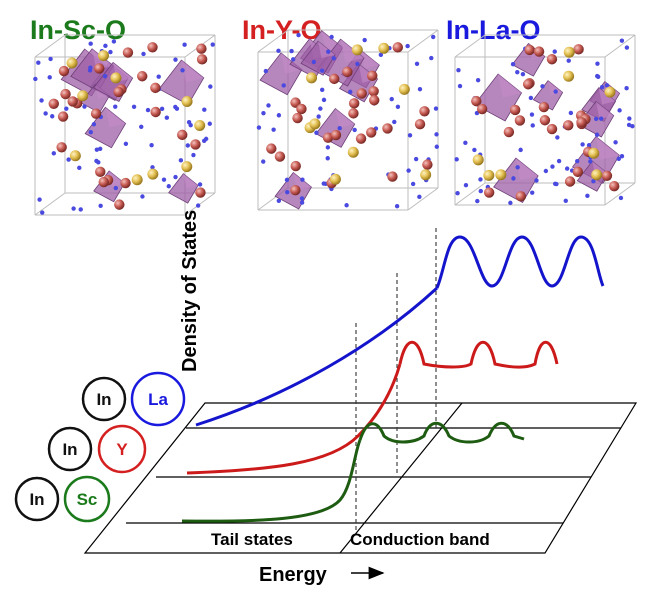 This screenshot has height=609, width=653. What do you see at coordinates (252, 539) in the screenshot?
I see `region-label-tail: Tail states` at bounding box center [252, 539].